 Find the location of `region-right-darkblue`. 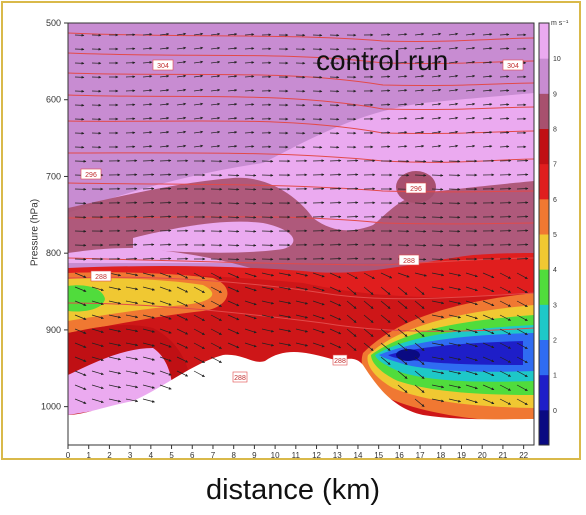

region-right-darkblue is located at coordinates (455, 353).